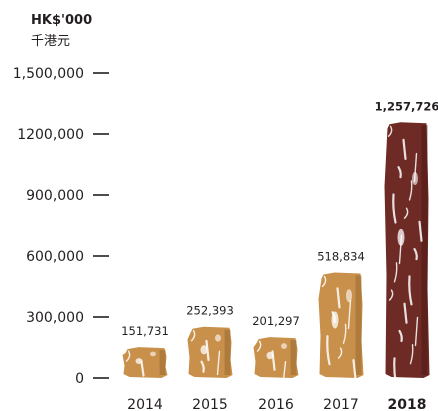 This screenshot has width=438, height=411. What do you see at coordinates (79, 379) in the screenshot?
I see `y-tick-label: 0` at bounding box center [79, 379].